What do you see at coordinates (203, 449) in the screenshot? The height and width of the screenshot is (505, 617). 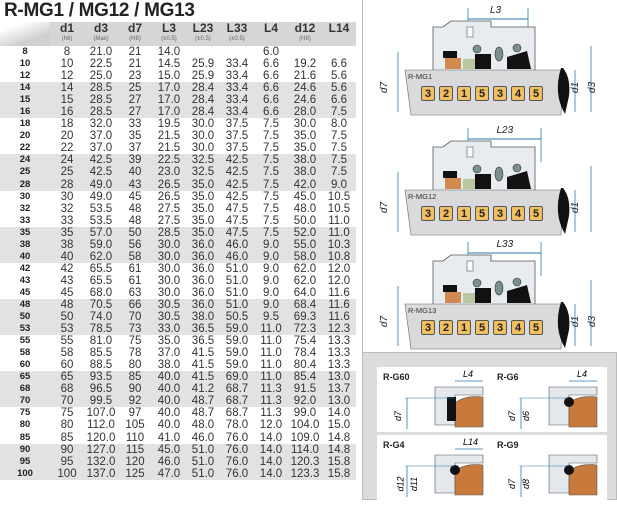 I see `cell-L23: 51.0` at bounding box center [203, 449].